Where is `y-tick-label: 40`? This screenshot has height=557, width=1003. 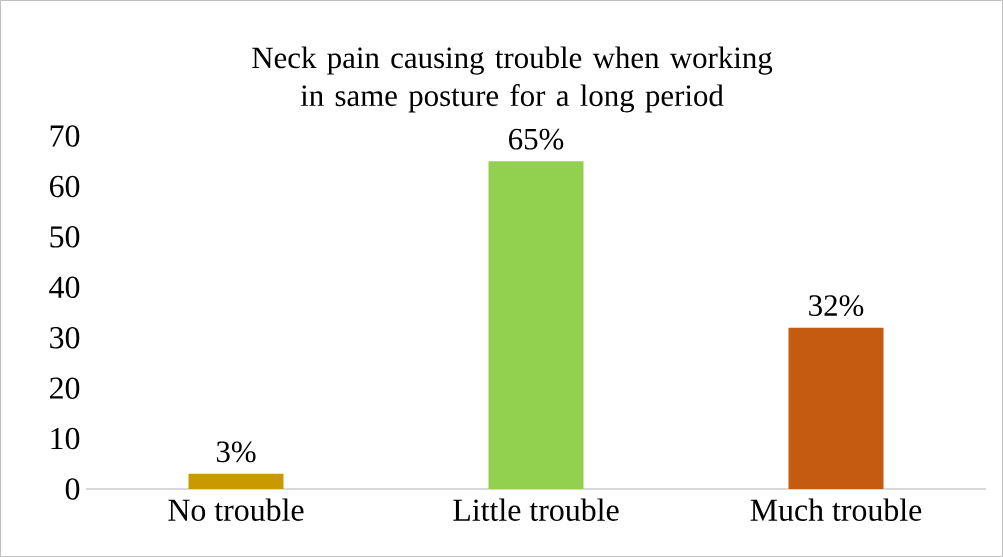 y-tick-label: 40 is located at coordinates (64, 287).